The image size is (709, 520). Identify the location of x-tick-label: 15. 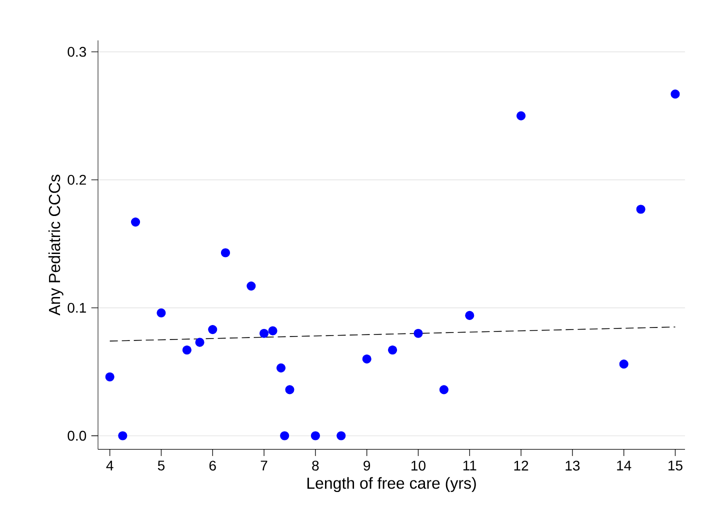
(675, 465).